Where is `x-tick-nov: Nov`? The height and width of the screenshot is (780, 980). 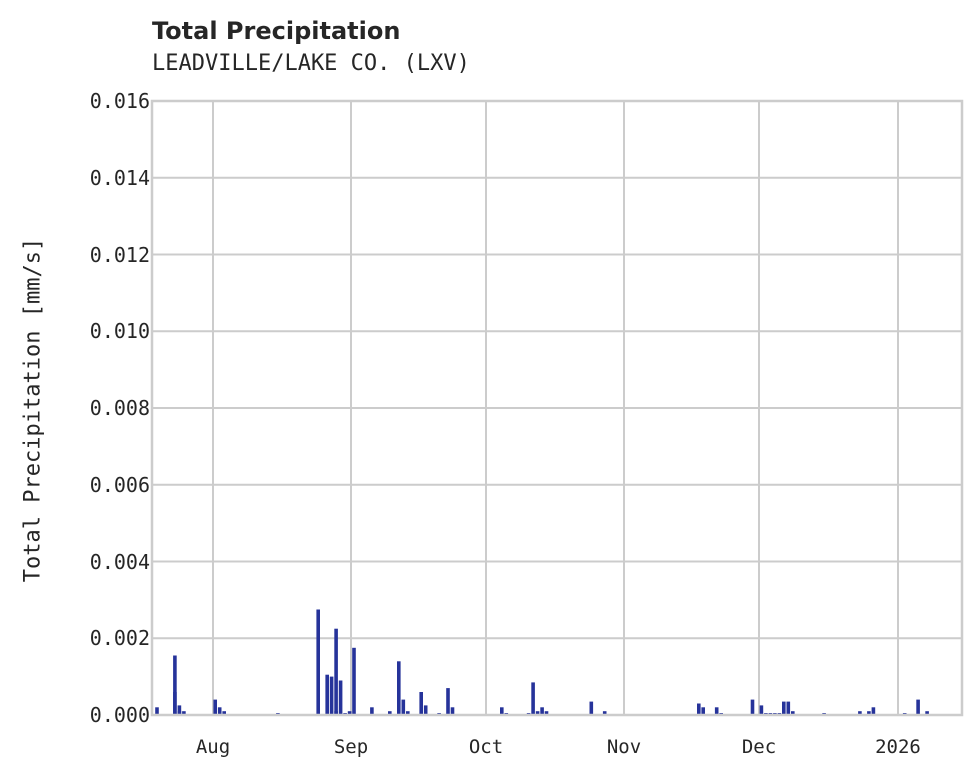 x-tick-nov: Nov is located at coordinates (624, 747).